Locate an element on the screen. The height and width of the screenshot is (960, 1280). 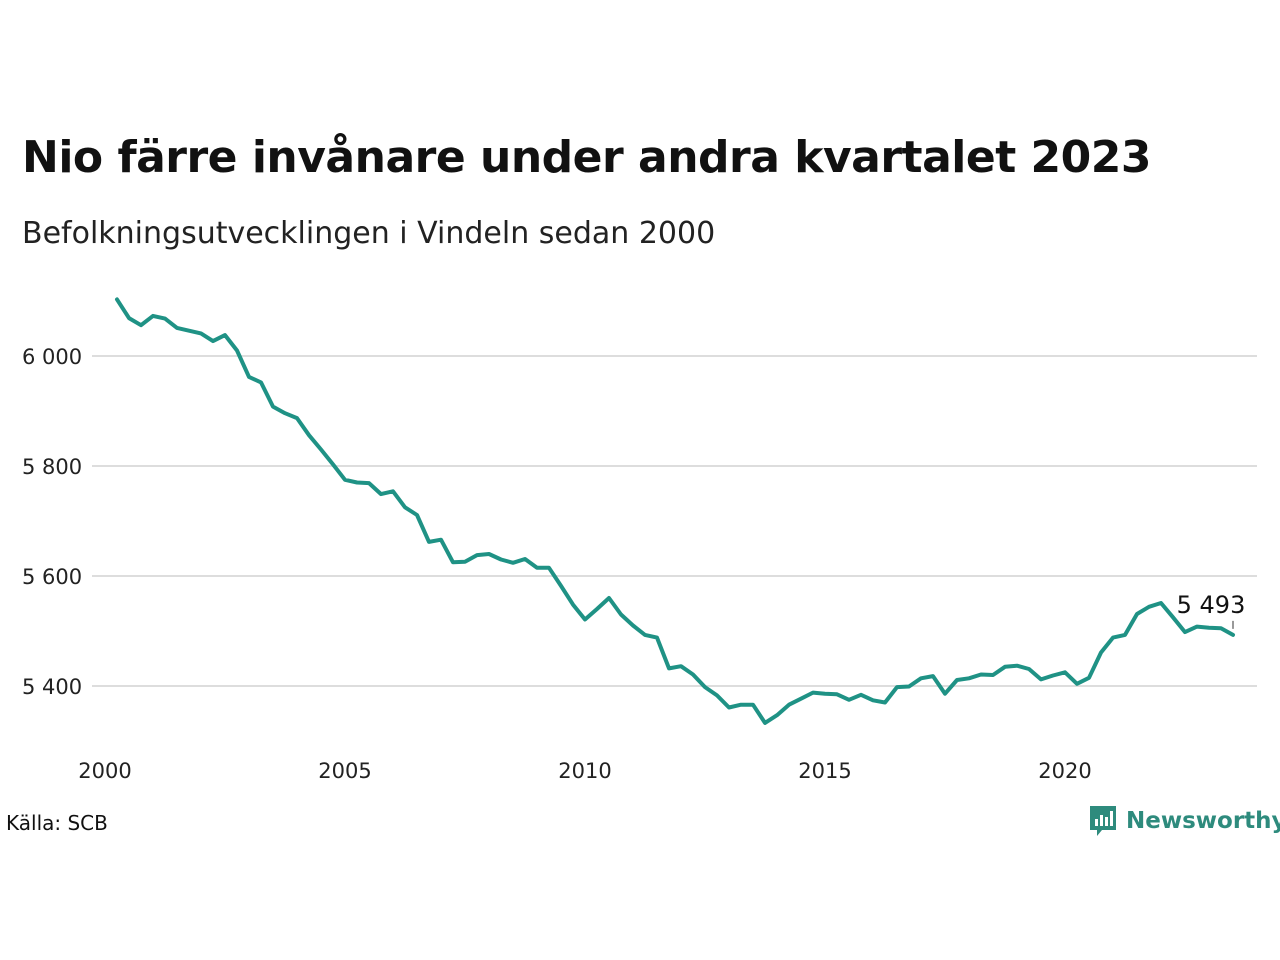
y-tick-label: 5 600 is located at coordinates (52, 577).